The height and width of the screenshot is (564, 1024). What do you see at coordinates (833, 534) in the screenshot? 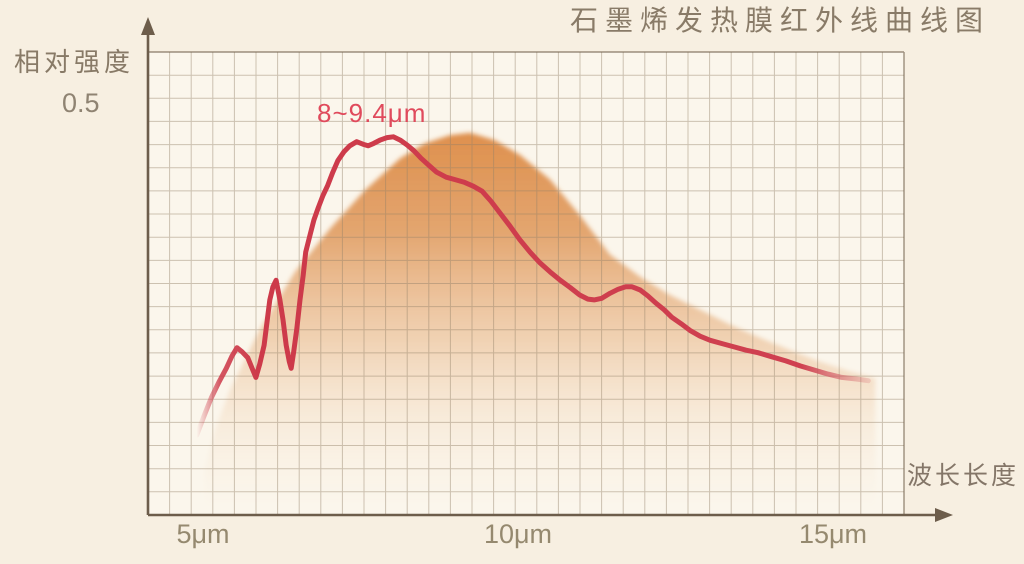
I see `x-axis-tick-15um: 15μm` at bounding box center [833, 534].